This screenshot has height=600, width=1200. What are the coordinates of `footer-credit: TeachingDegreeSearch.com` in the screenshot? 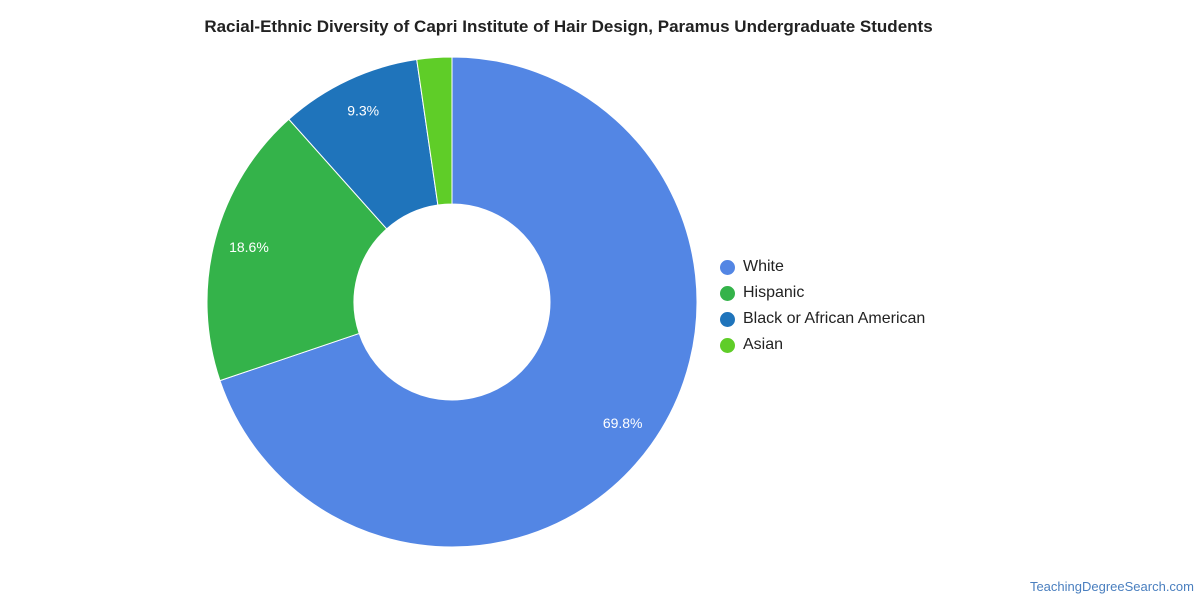 It's located at (1111, 586).